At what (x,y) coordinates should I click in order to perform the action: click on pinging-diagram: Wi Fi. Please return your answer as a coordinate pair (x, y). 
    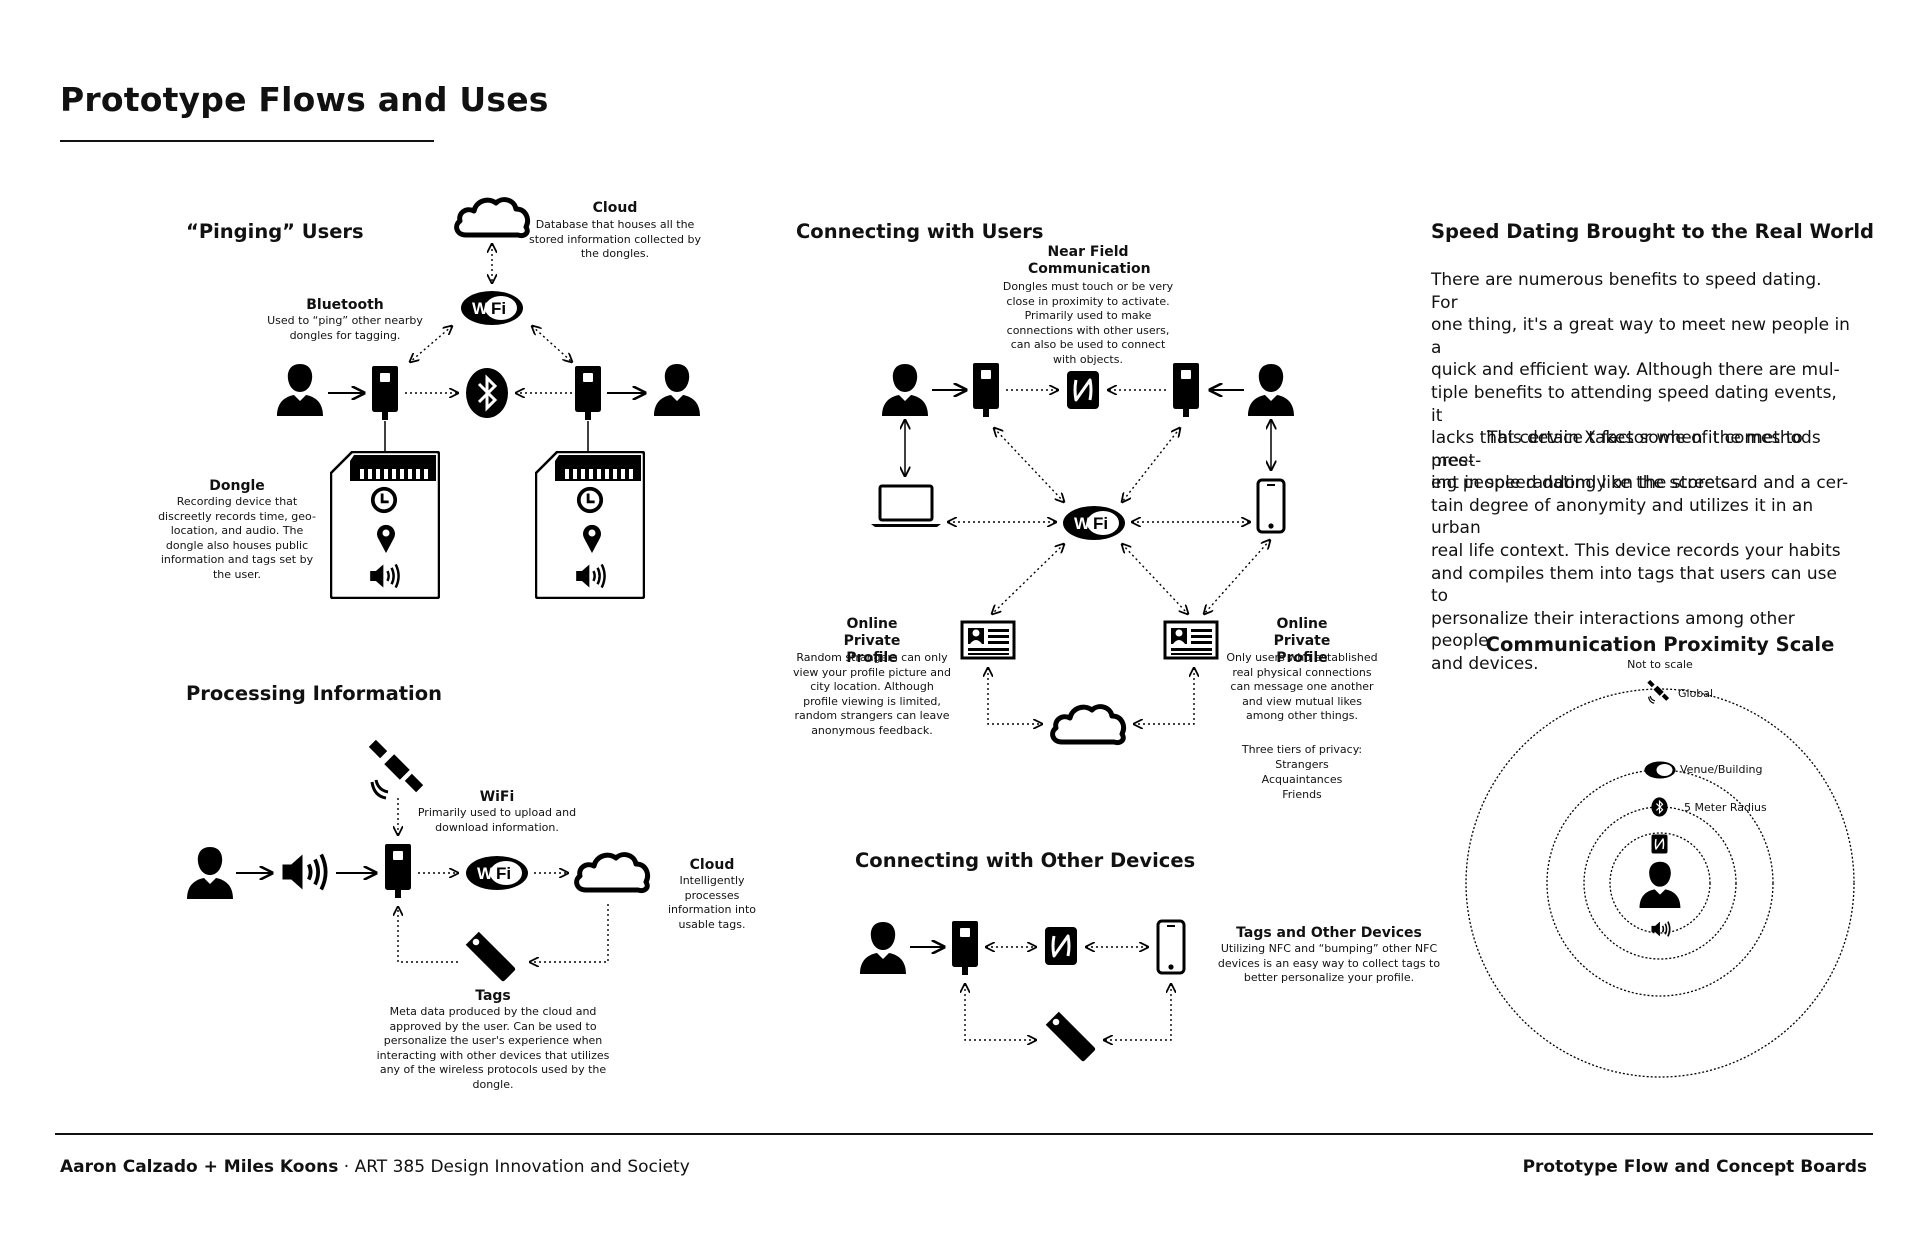
    Looking at the image, I should click on (488, 399).